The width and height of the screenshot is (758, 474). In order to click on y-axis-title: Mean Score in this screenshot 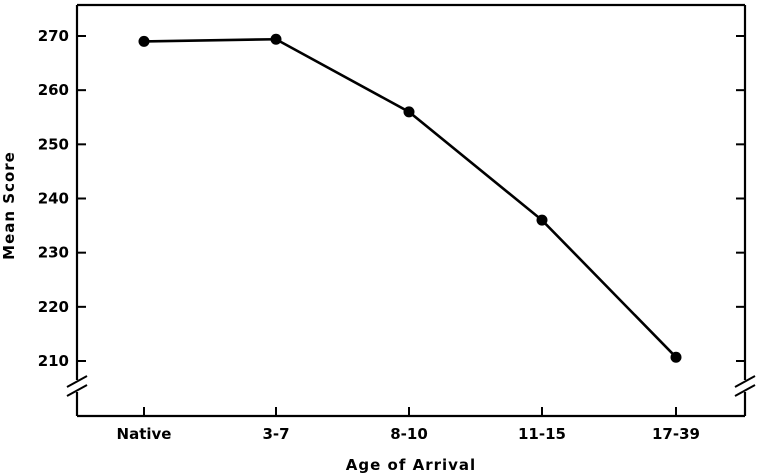, I will do `click(9, 205)`.